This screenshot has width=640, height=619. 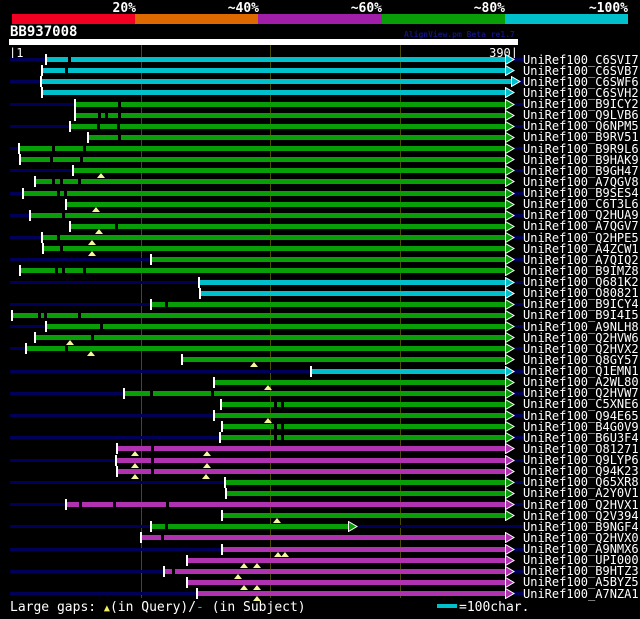 I want to click on row-label: UniRef100_A2Y0V1, so click(x=581, y=493).